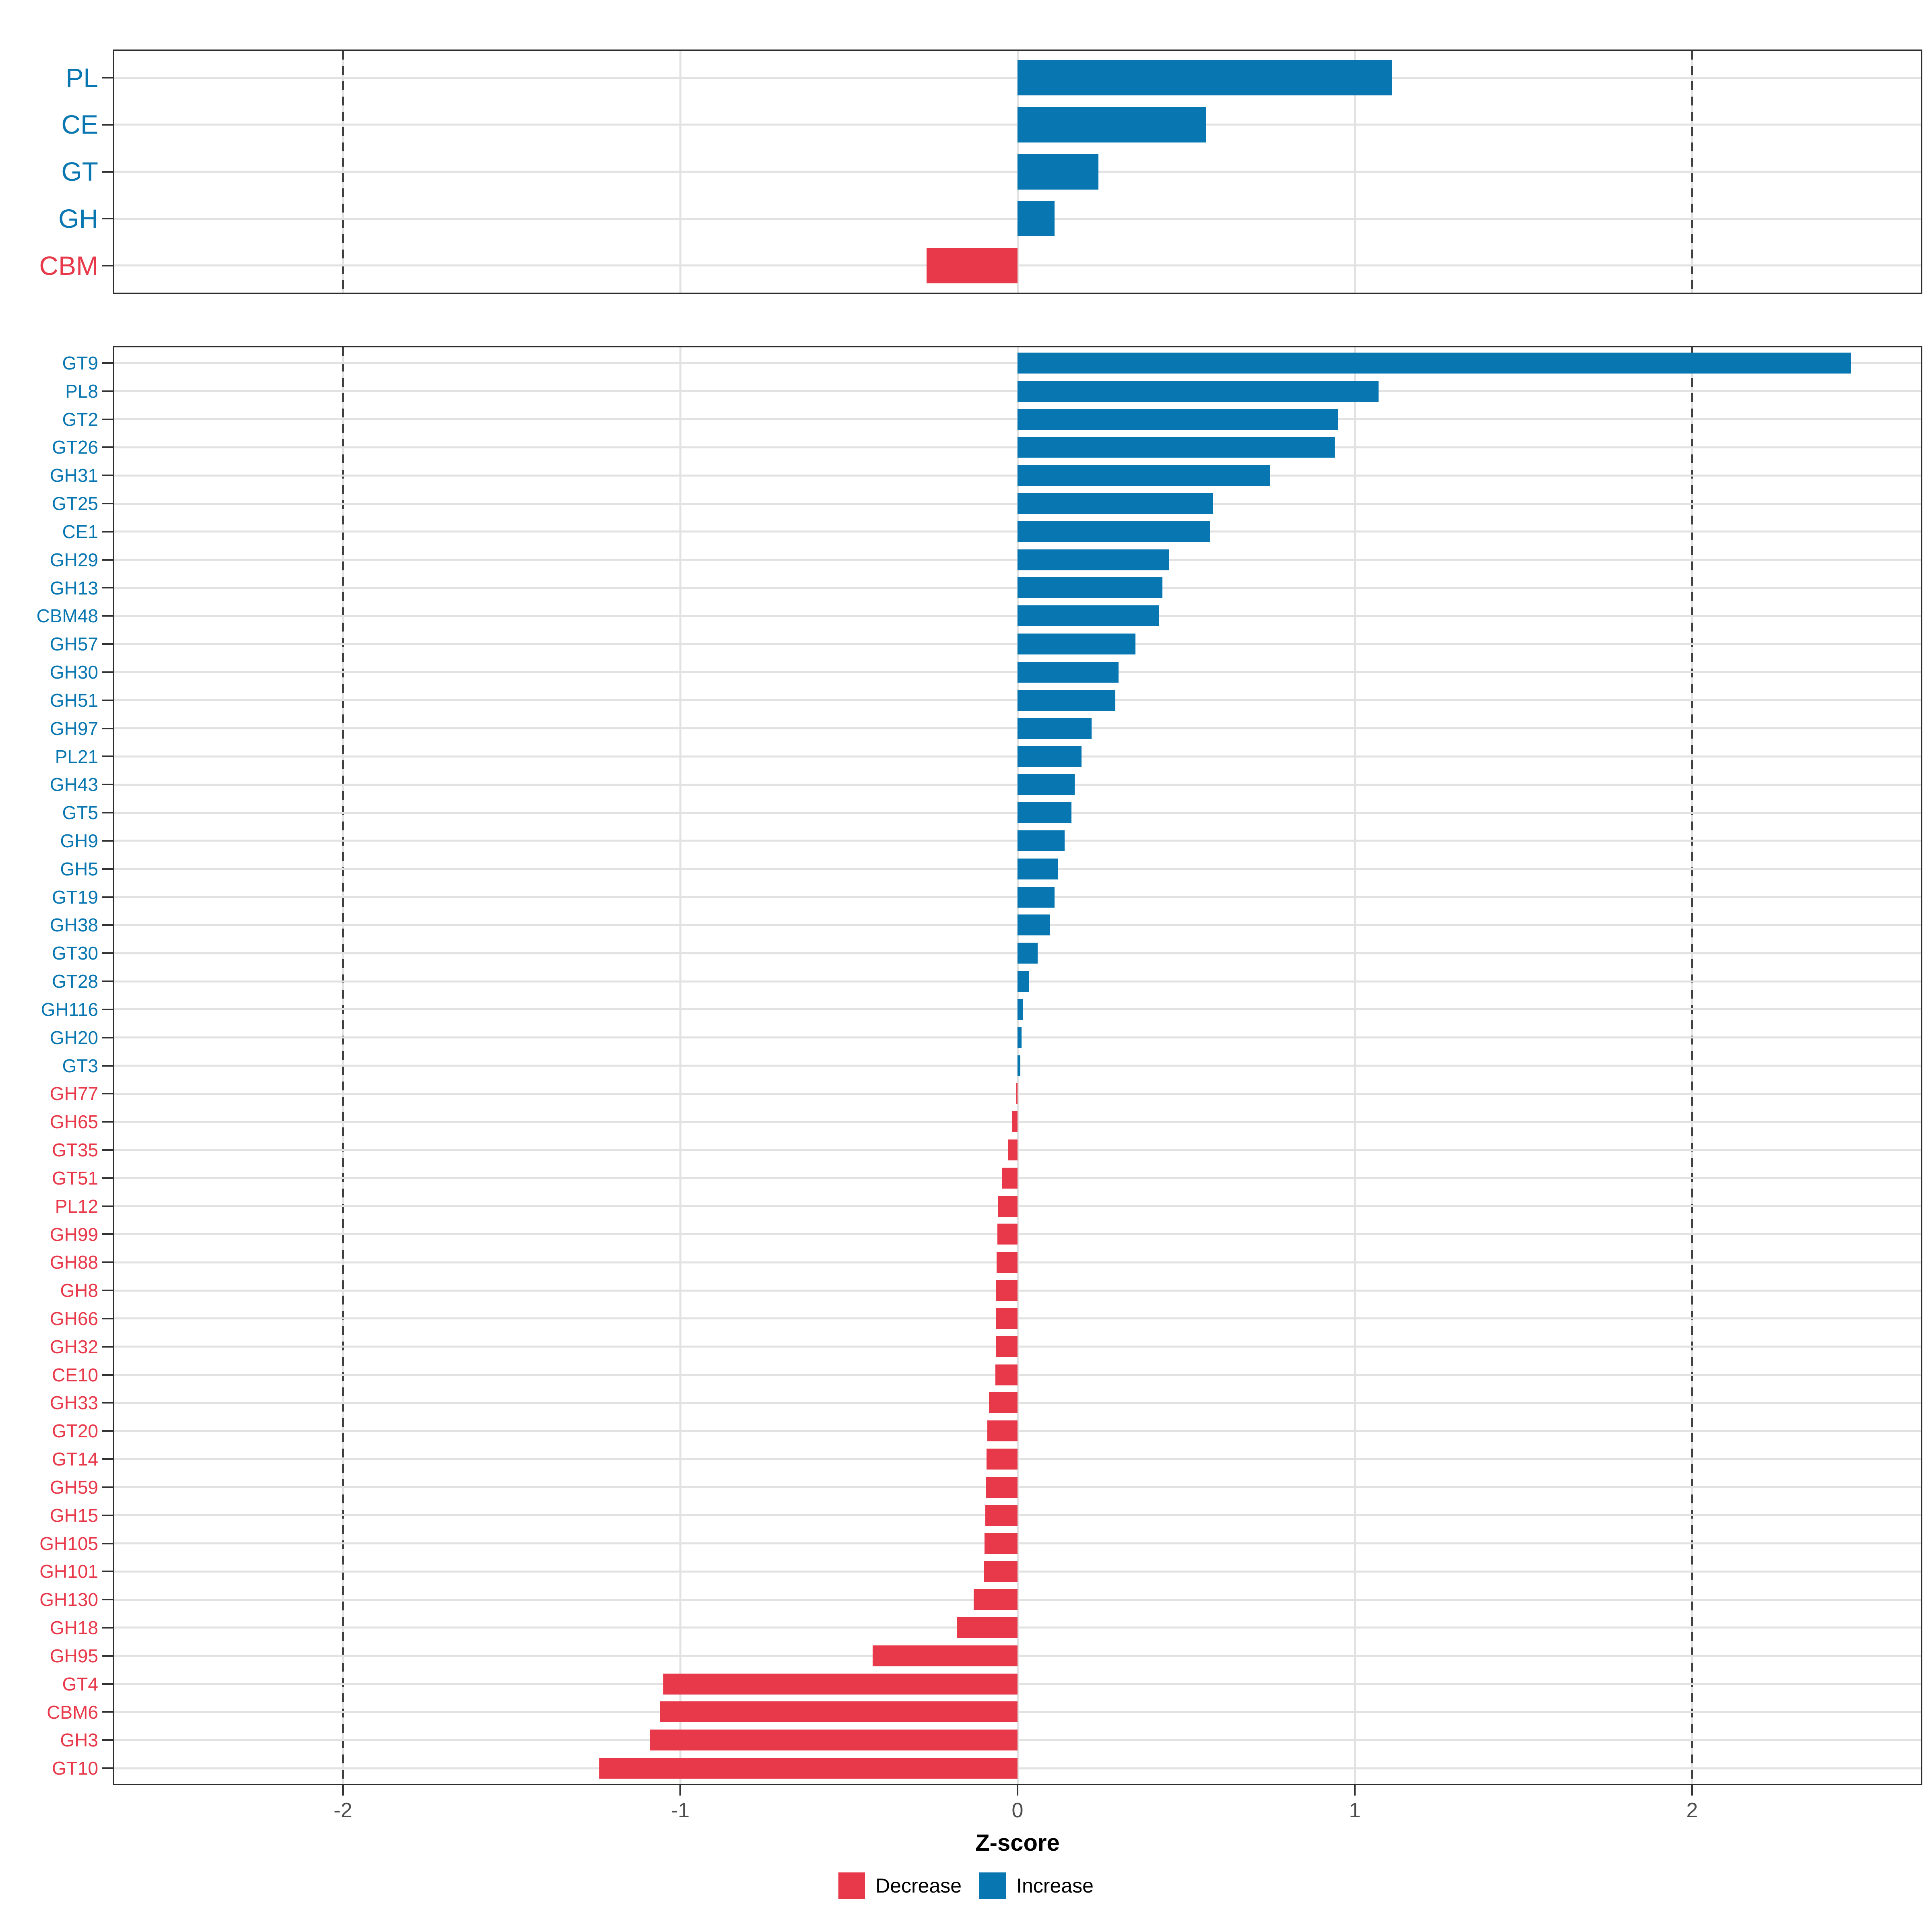 The width and height of the screenshot is (1932, 1932). Describe the element at coordinates (1068, 672) in the screenshot. I see `bar-GH30` at that location.